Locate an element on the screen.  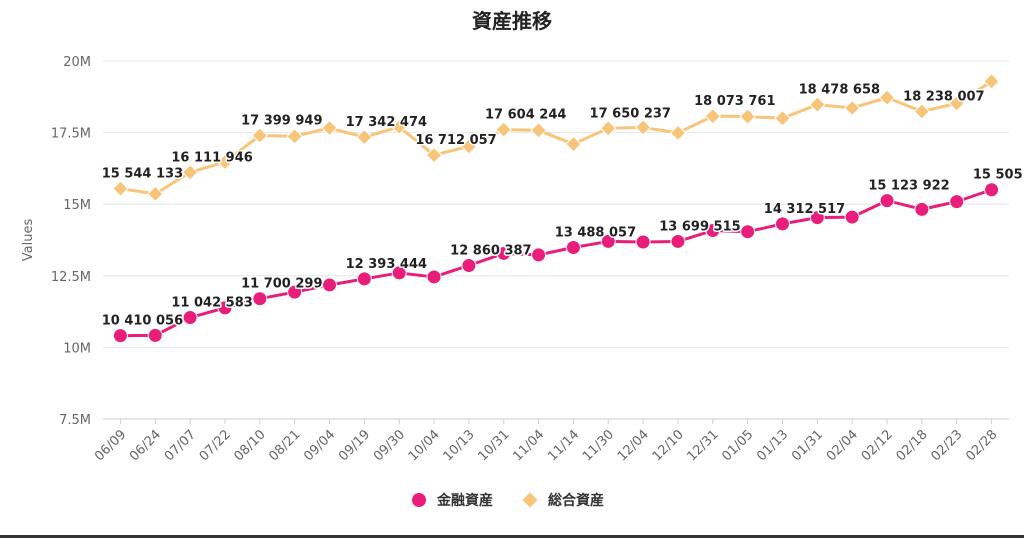
data-label-financial-assets: 14 312 517 is located at coordinates (804, 209).